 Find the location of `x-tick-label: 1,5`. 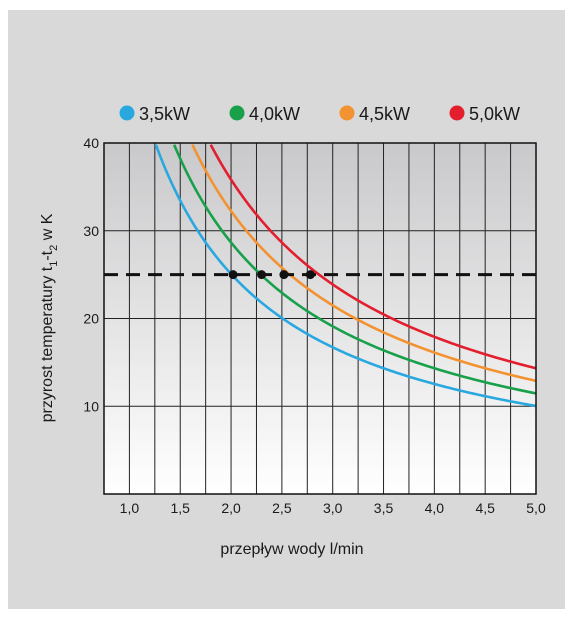

x-tick-label: 1,5 is located at coordinates (181, 508).